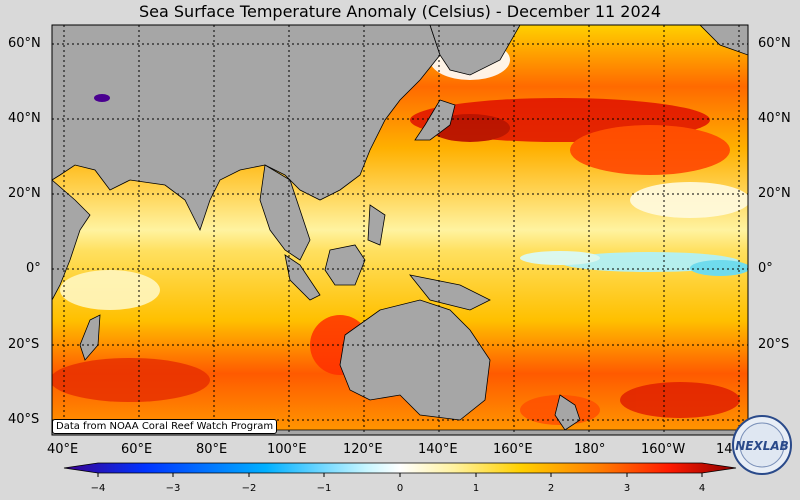  I want to click on lat-label-left: 20°S, so click(24, 344).